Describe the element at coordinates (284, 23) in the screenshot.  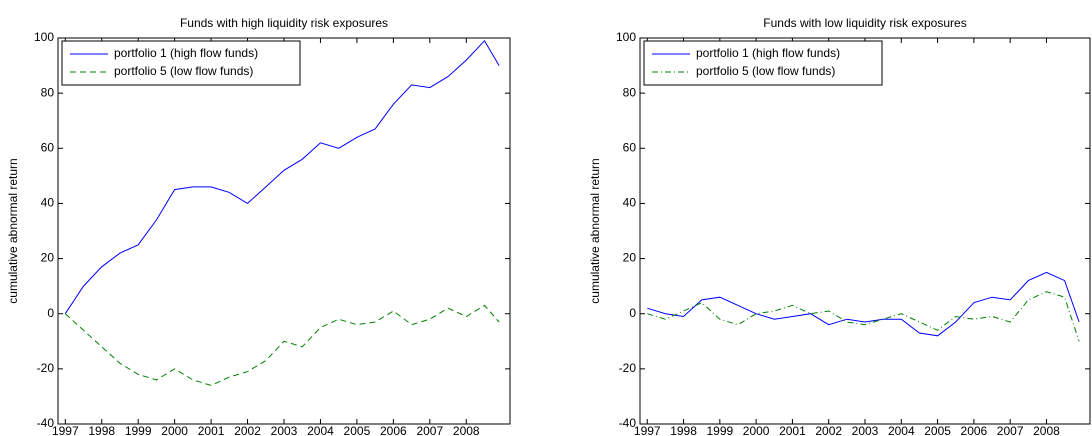
I see `chart-title: Funds with high liquidity risk exposures` at that location.